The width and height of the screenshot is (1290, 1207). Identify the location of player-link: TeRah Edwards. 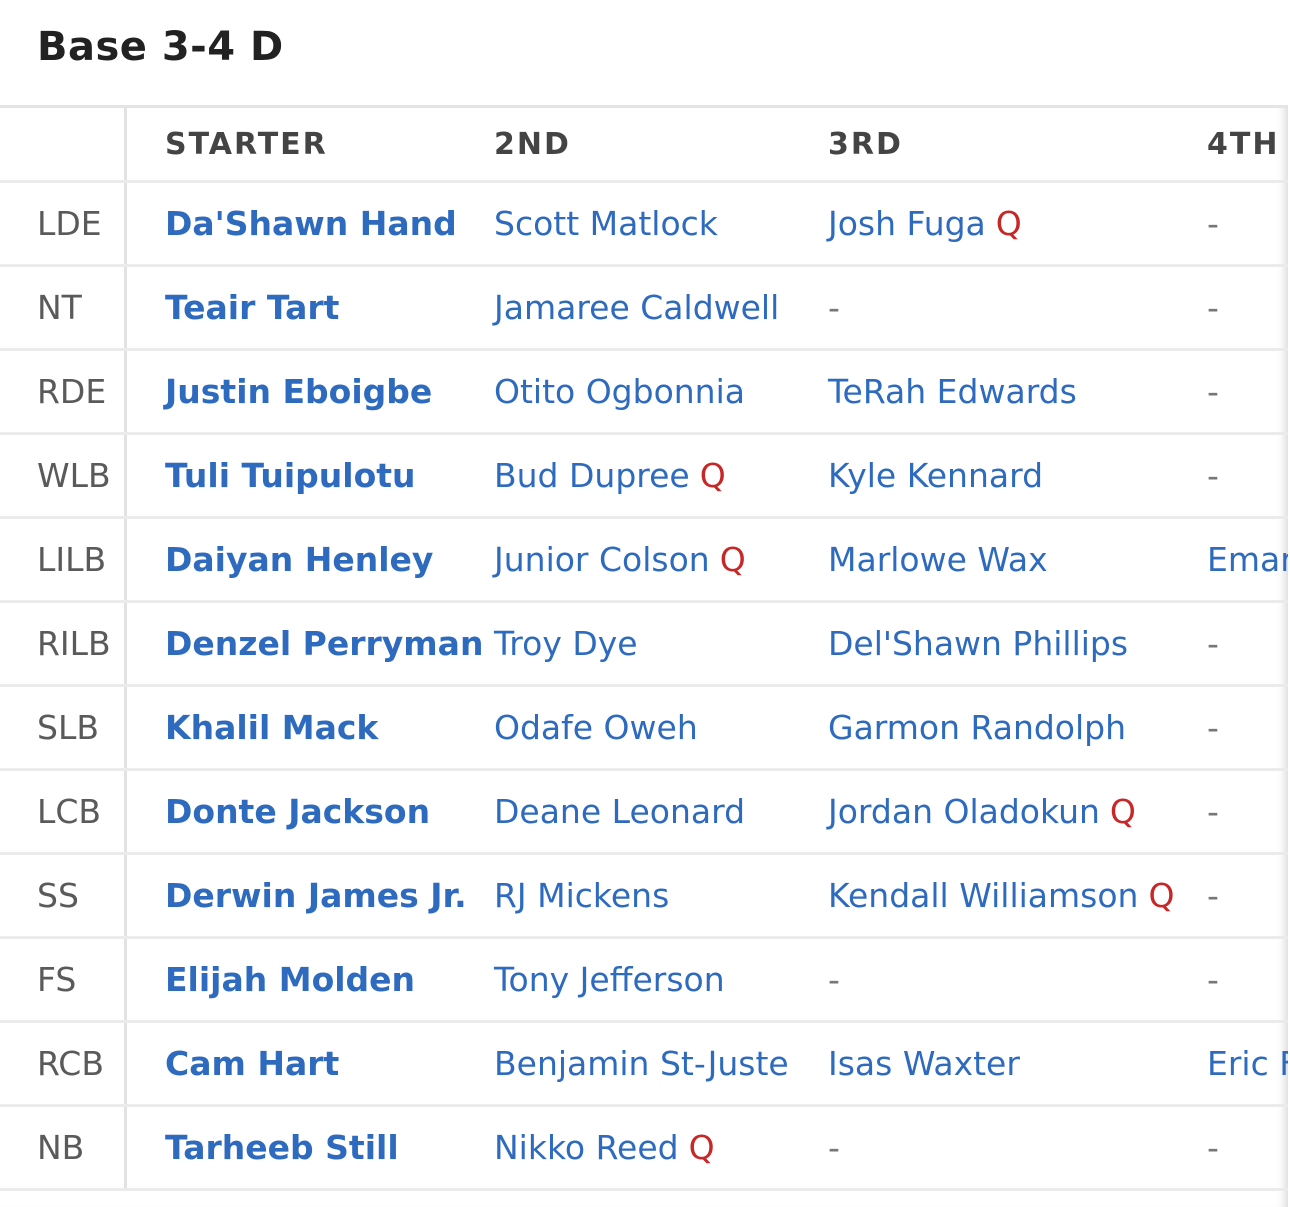
(952, 391).